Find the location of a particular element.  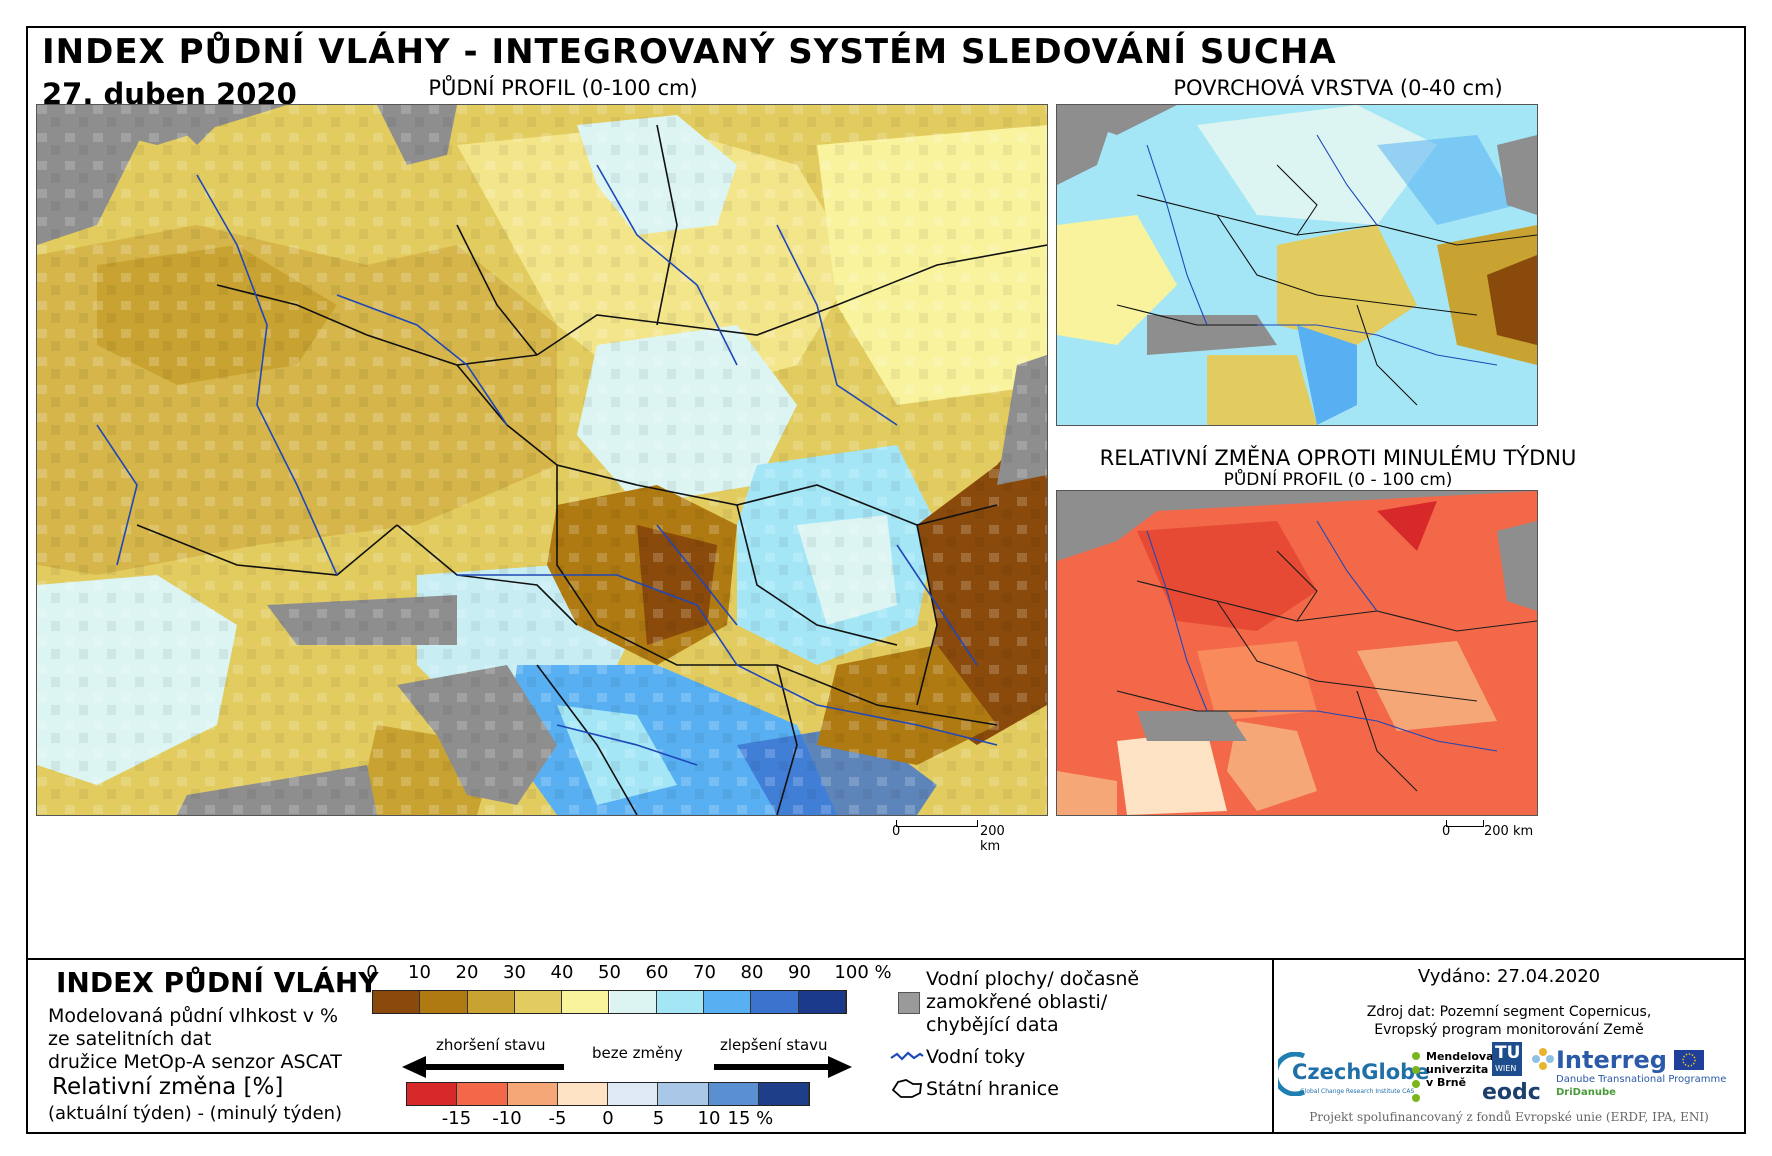

tick-label: 15 % is located at coordinates (750, 1118).